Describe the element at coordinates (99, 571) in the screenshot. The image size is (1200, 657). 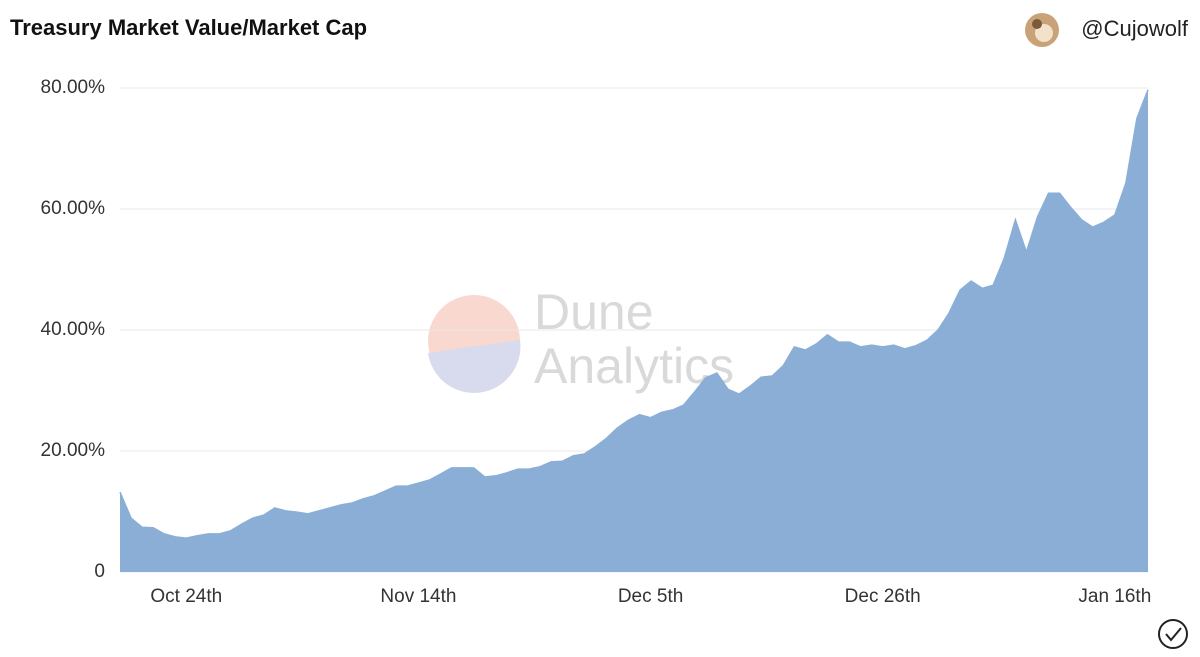
I see `y-tick-label: 0` at that location.